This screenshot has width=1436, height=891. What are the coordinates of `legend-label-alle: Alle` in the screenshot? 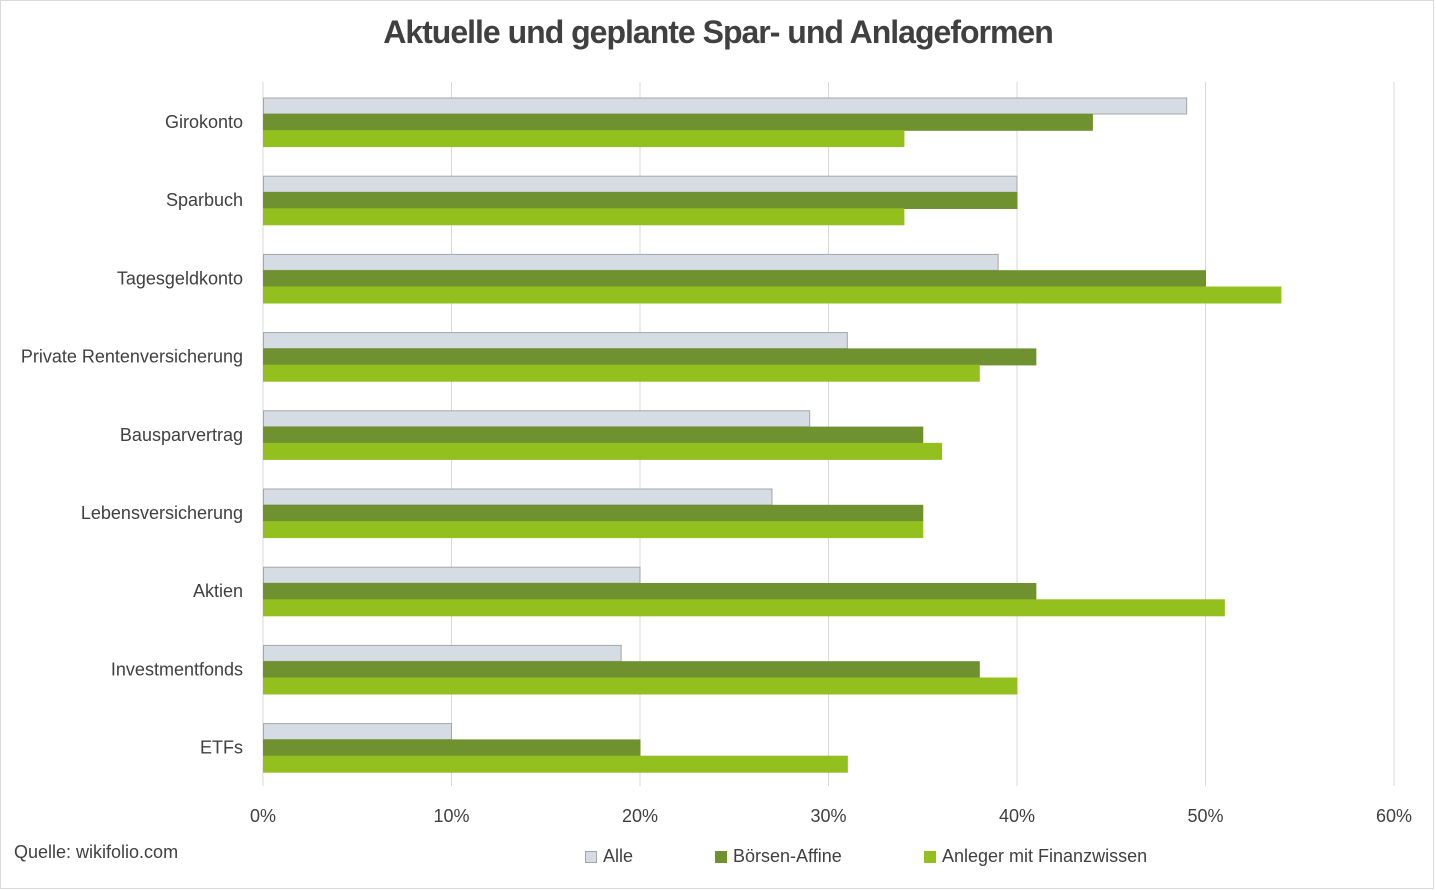 It's located at (618, 856).